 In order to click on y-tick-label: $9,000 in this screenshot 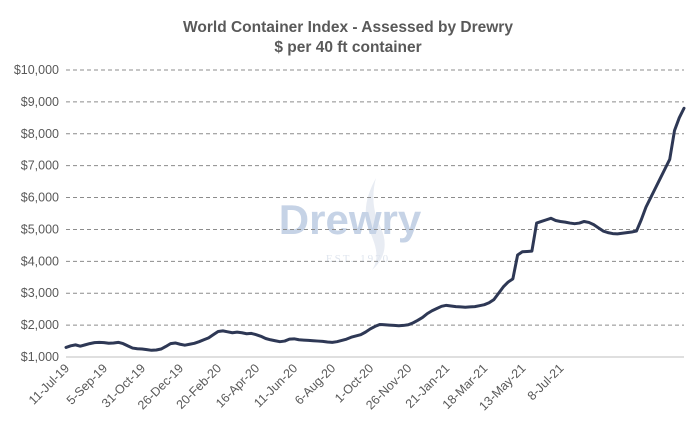, I will do `click(40, 102)`.